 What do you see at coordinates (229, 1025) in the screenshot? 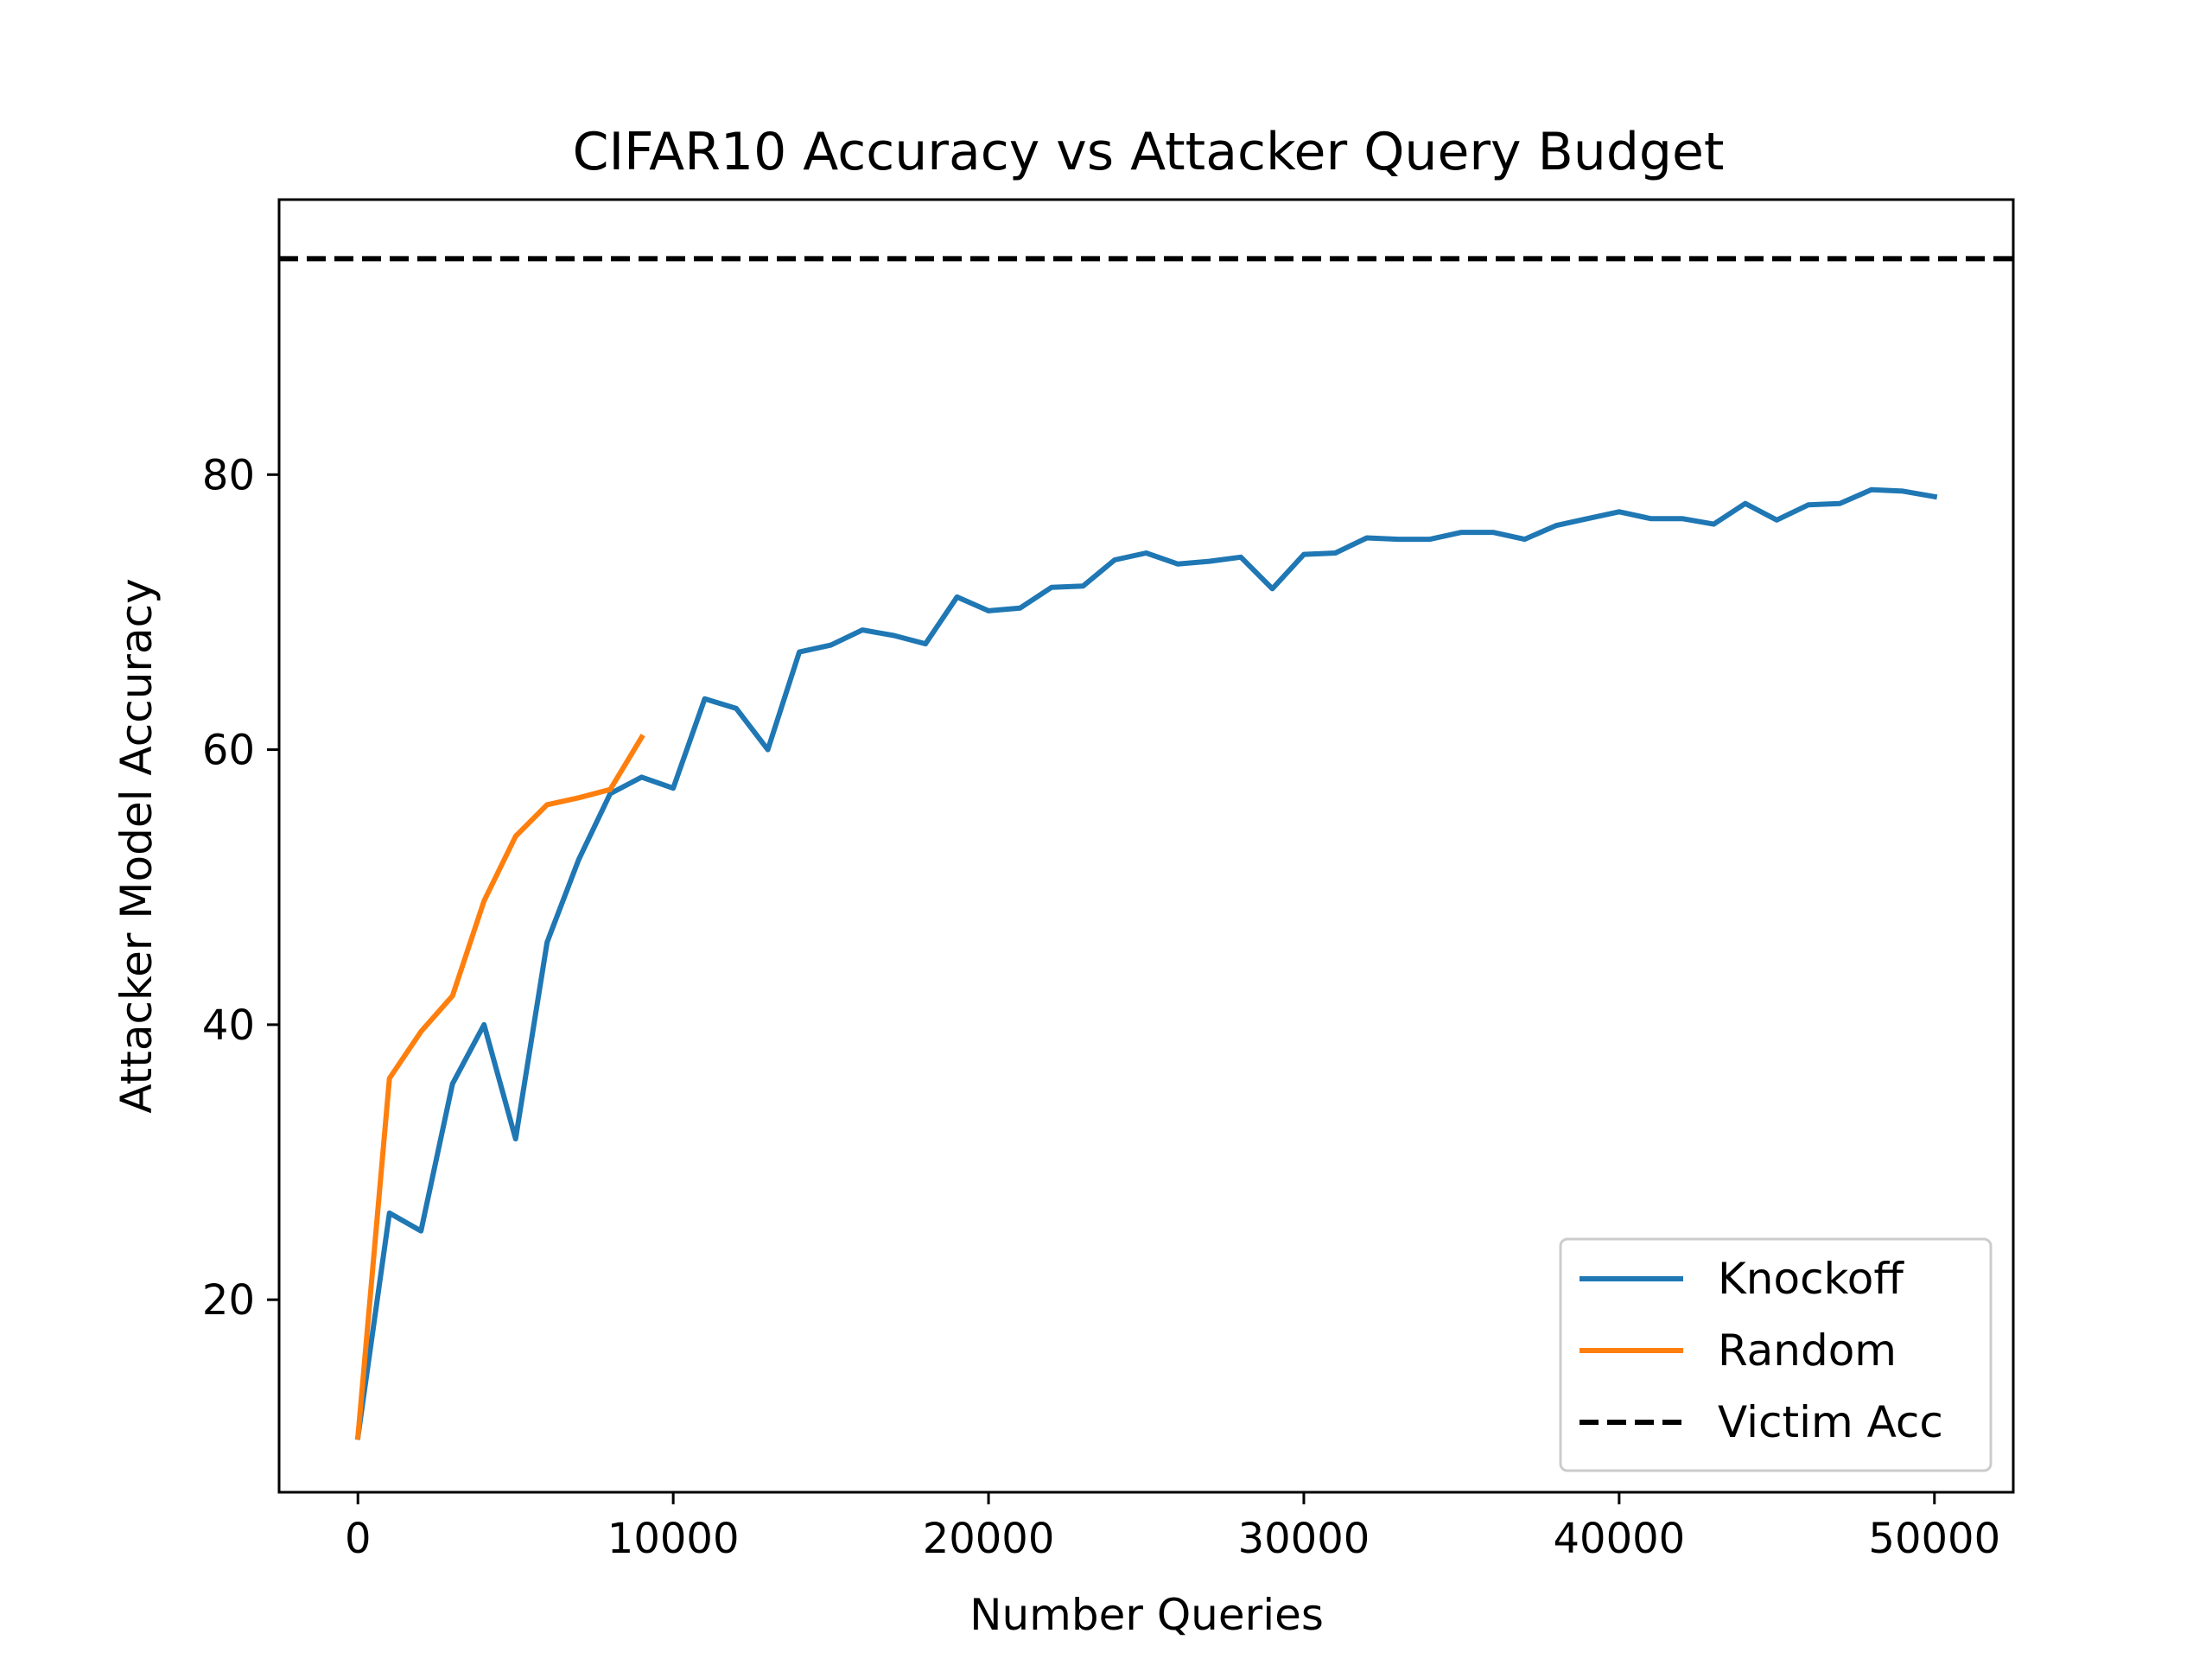
I see `y-tick-label: 40` at bounding box center [229, 1025].